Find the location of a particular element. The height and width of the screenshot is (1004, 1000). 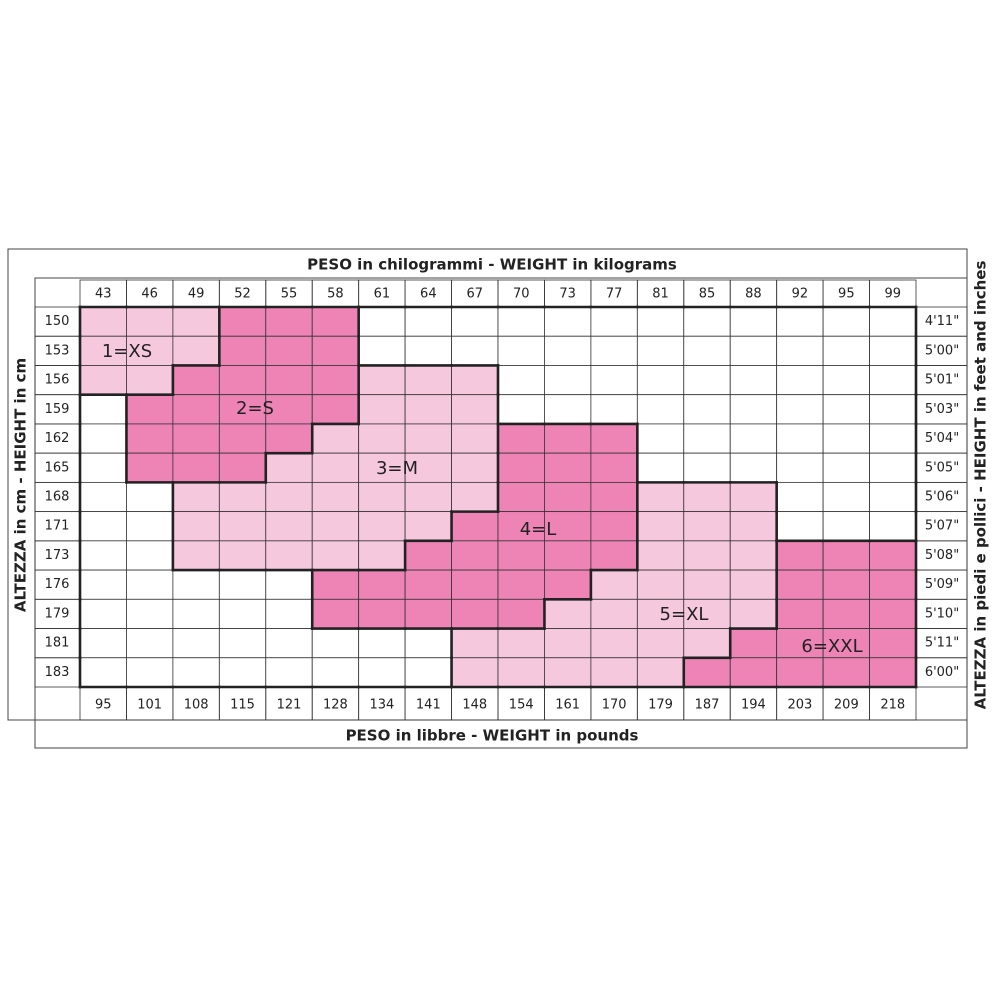

lb-label: 148 is located at coordinates (474, 705).